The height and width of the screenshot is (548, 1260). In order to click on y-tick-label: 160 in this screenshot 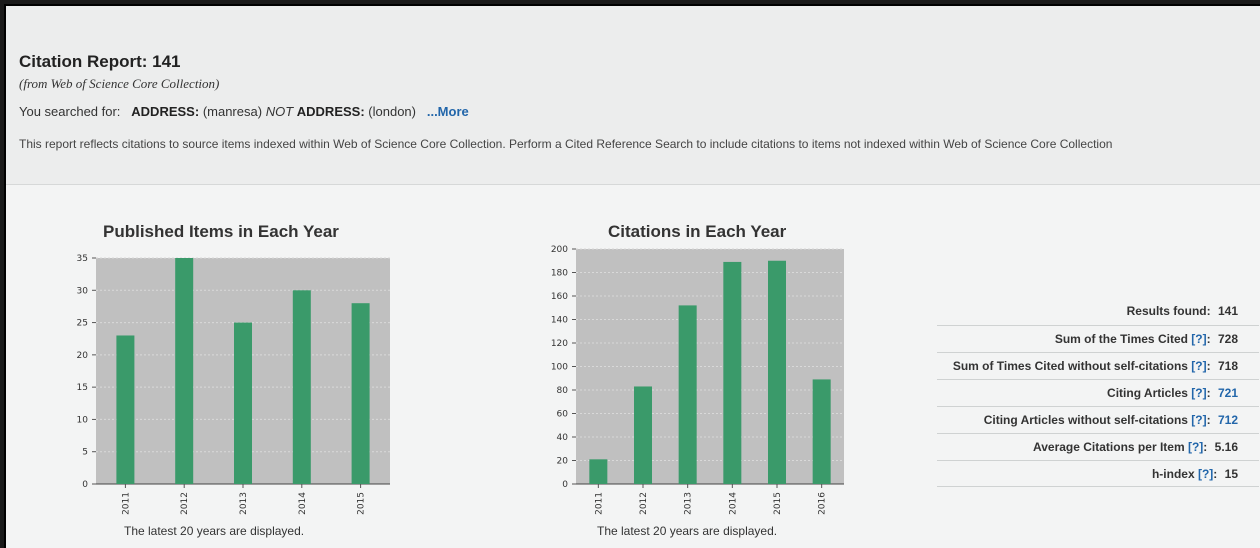, I will do `click(559, 297)`.